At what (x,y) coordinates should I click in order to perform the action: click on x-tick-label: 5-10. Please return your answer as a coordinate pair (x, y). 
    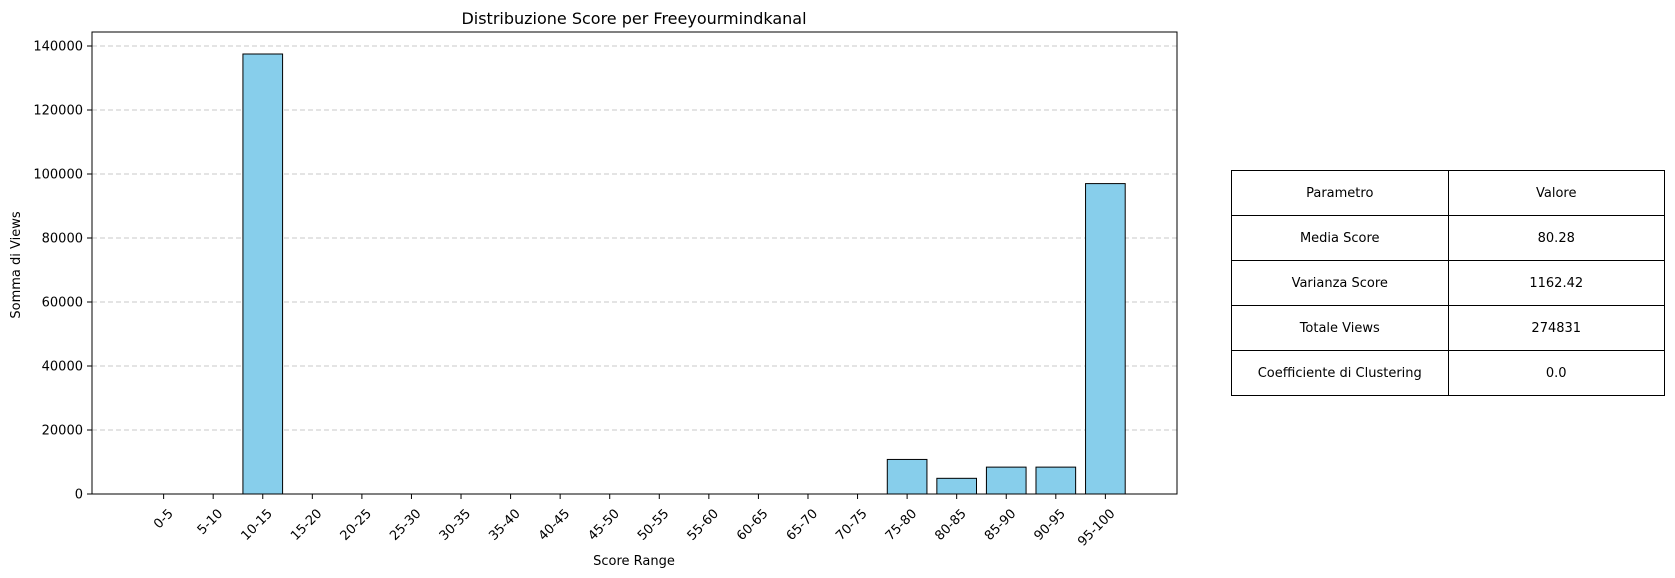
    Looking at the image, I should click on (210, 521).